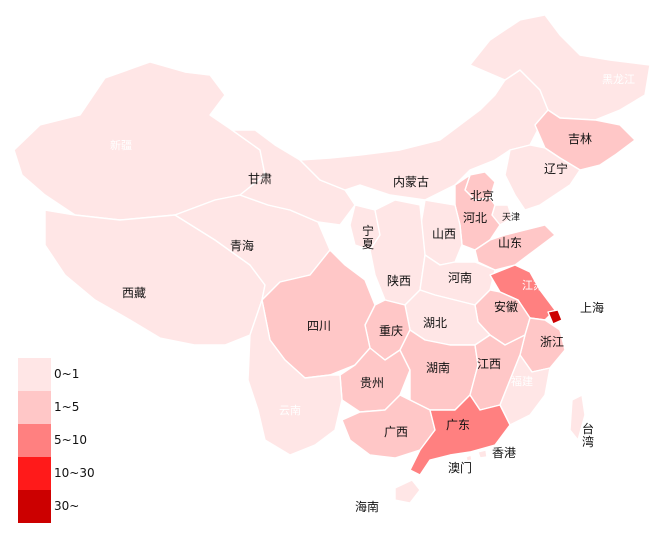  Describe the element at coordinates (552, 342) in the screenshot. I see `label-zhejiang: 浙江` at that location.